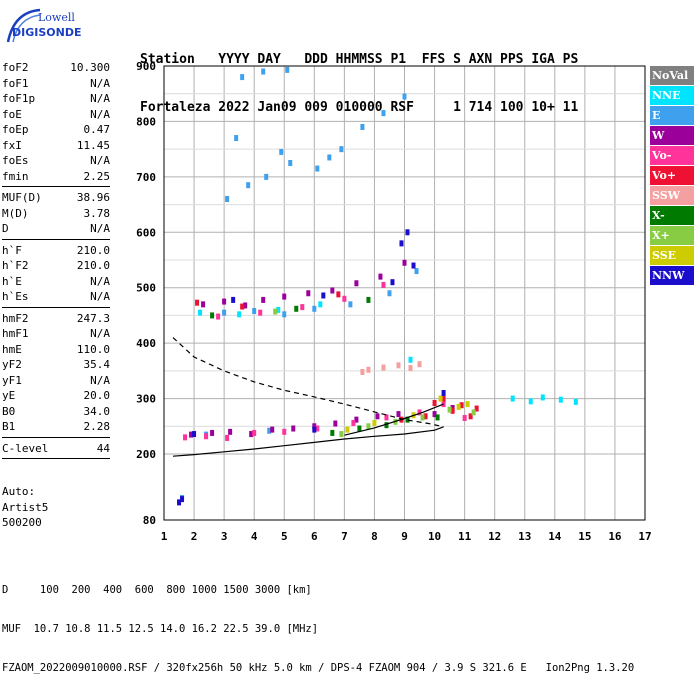  Describe the element at coordinates (5, 228) in the screenshot. I see `param-name: D` at that location.